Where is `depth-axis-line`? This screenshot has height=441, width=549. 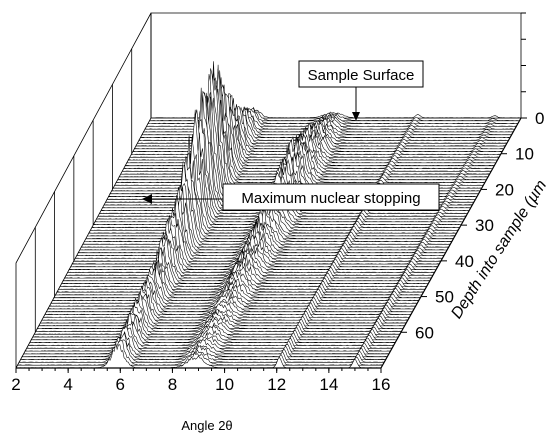
depth-axis-line is located at coordinates (451, 243).